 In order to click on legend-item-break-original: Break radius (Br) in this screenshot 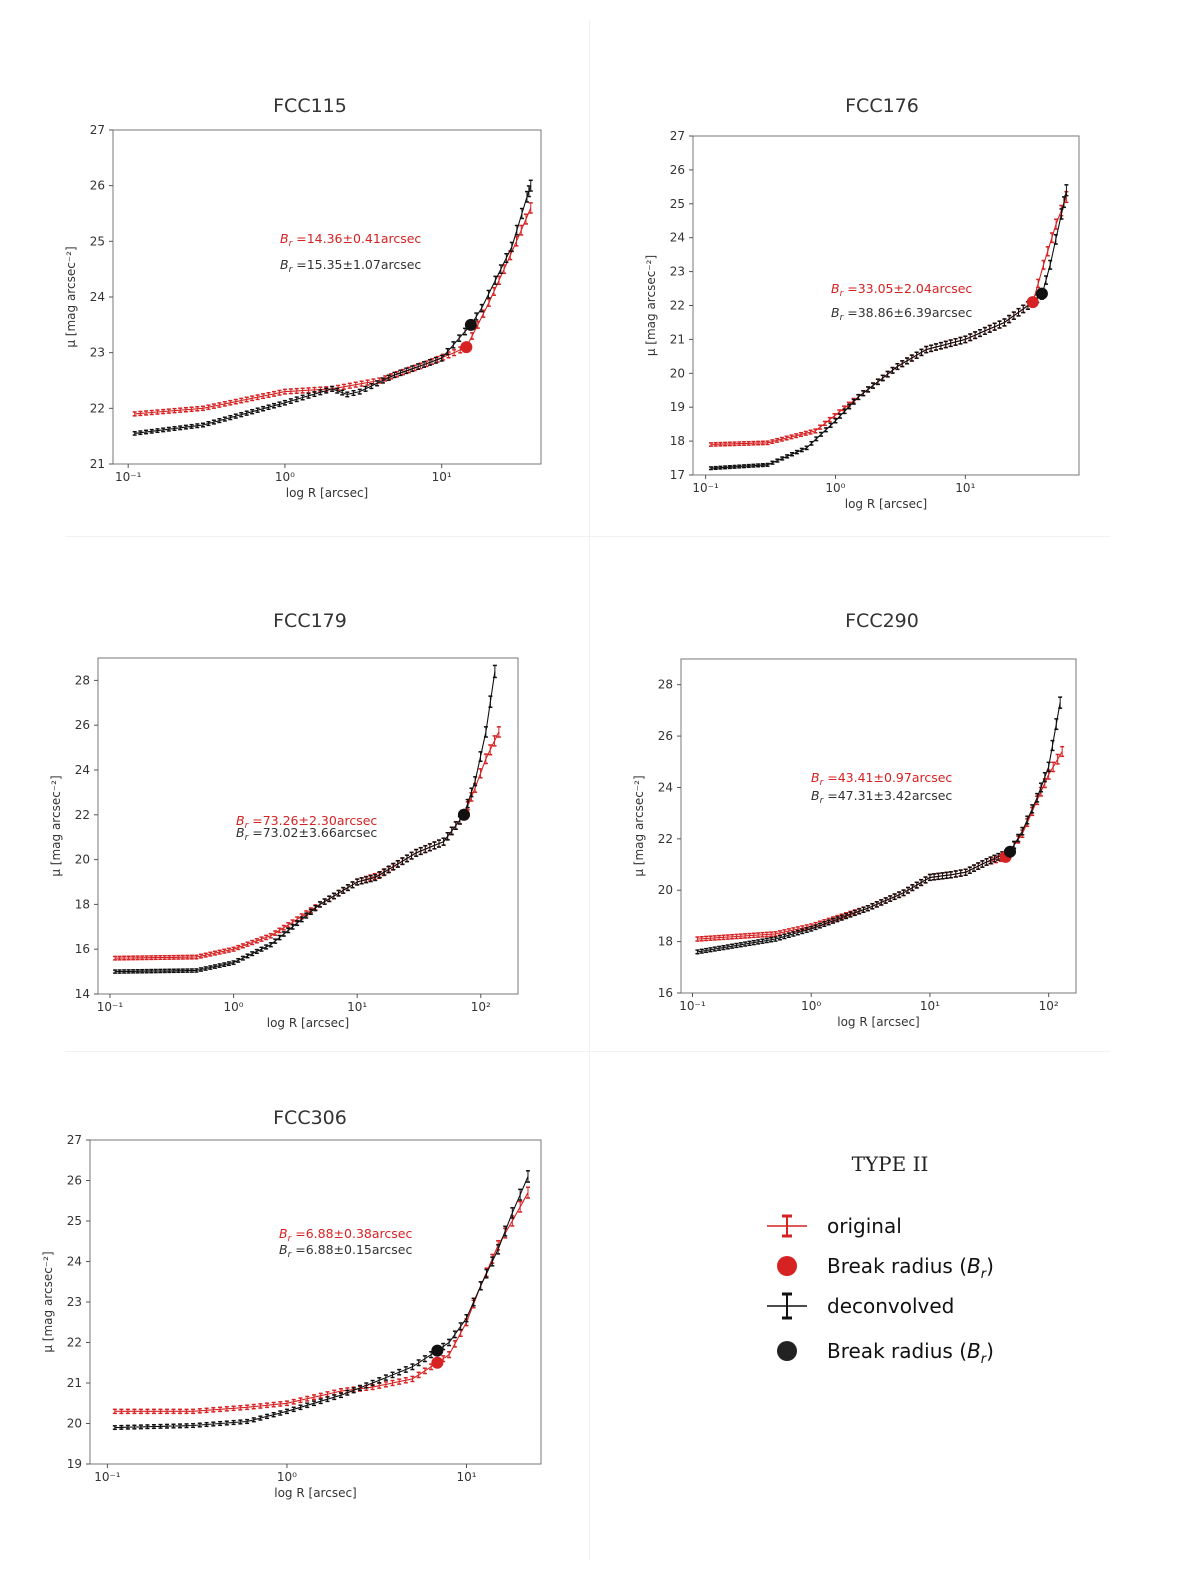, I will do `click(905, 1266)`.